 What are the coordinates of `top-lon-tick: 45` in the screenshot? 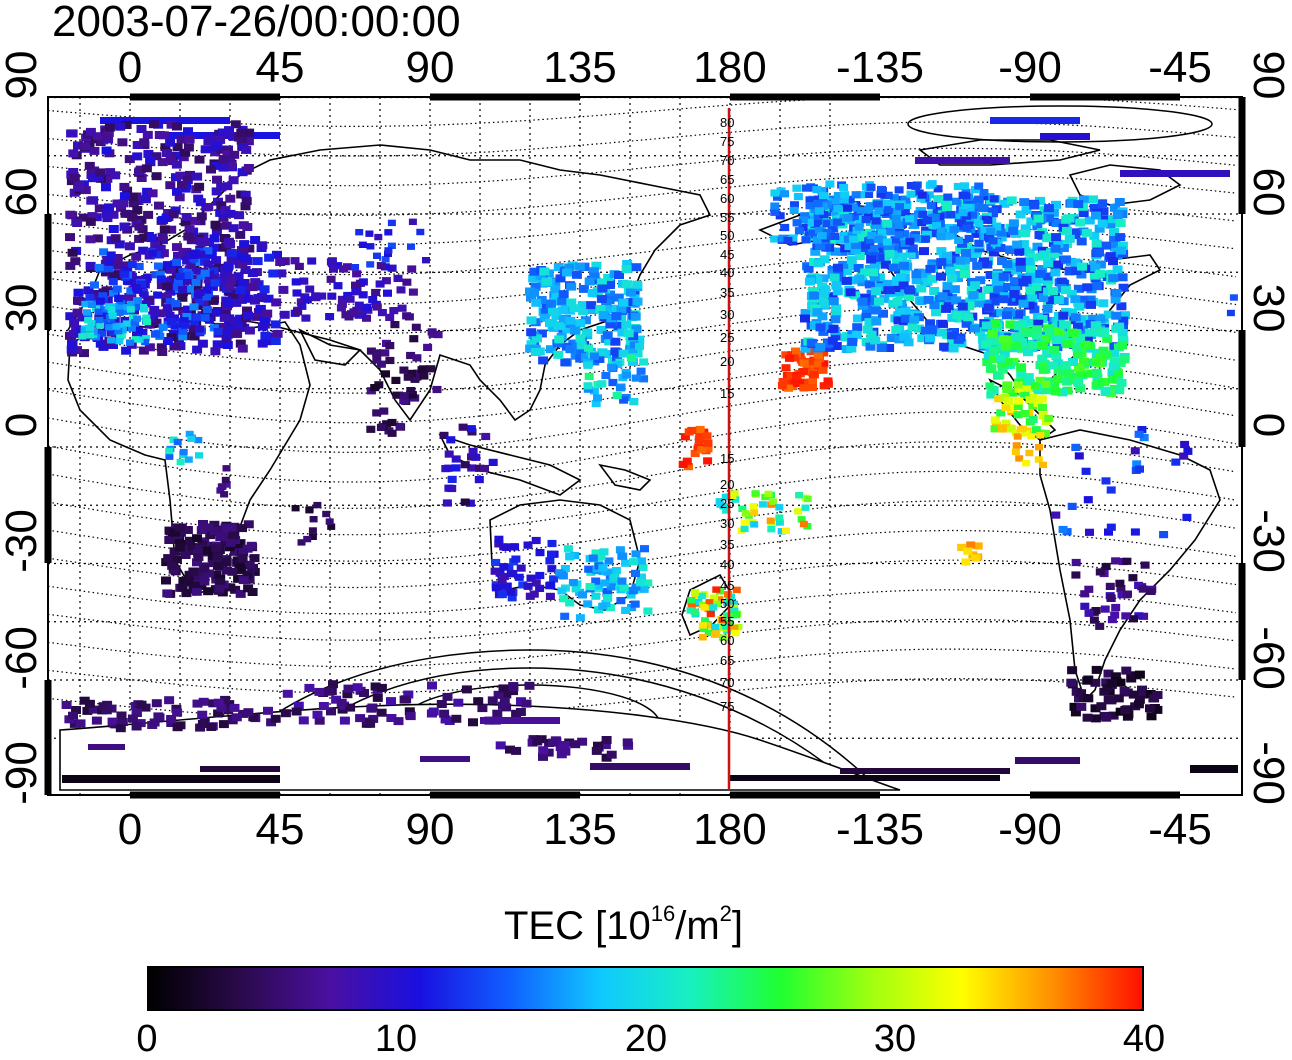 It's located at (280, 67).